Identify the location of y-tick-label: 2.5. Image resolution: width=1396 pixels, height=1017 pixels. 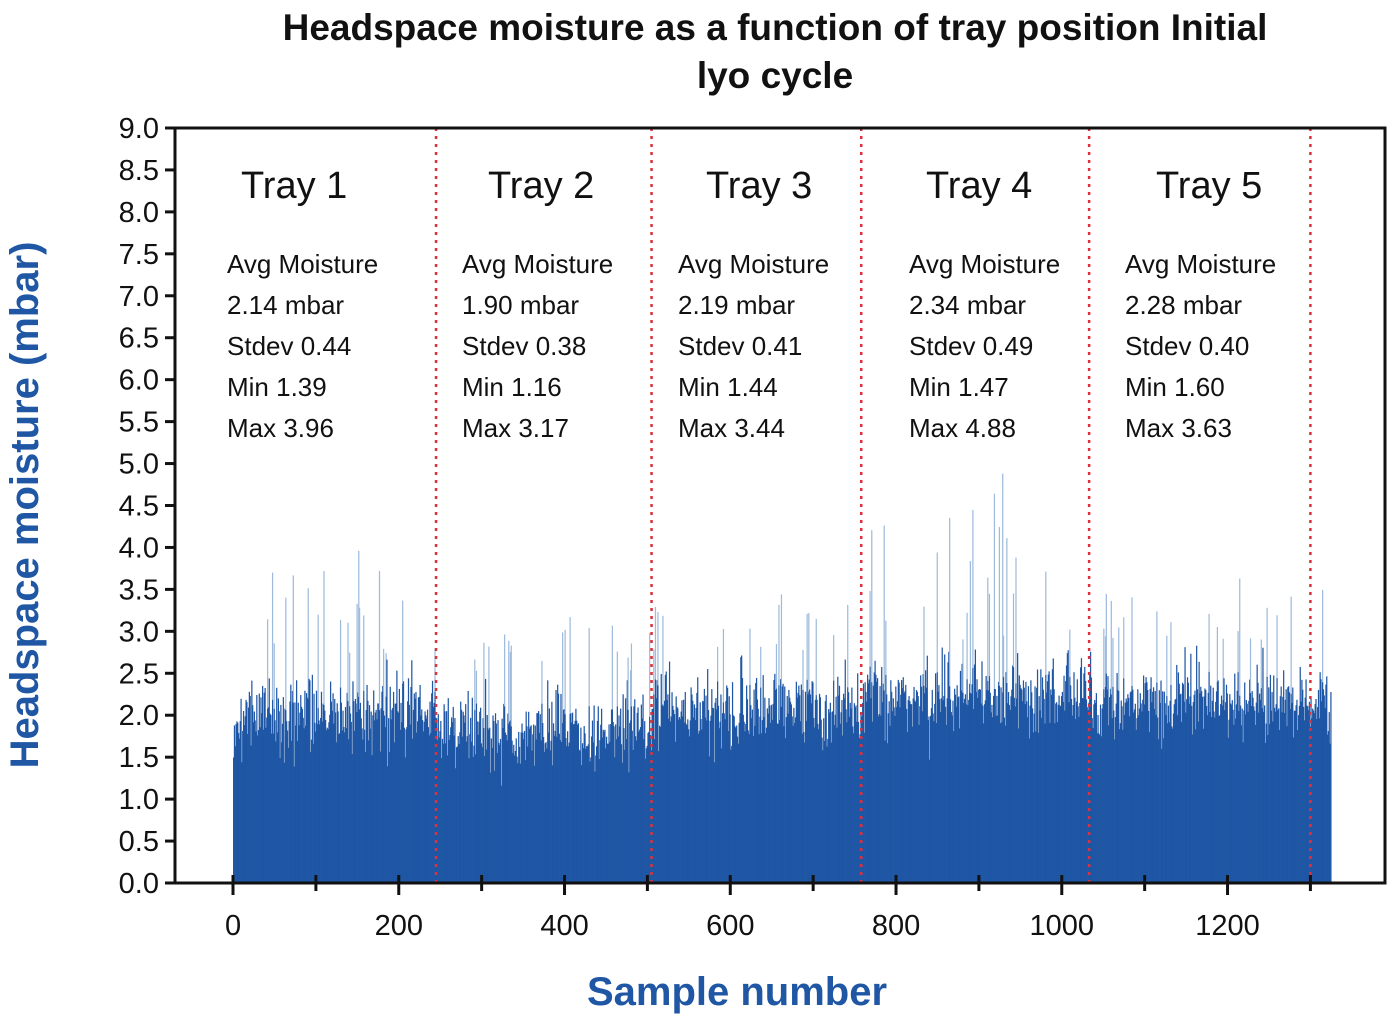
(139, 674).